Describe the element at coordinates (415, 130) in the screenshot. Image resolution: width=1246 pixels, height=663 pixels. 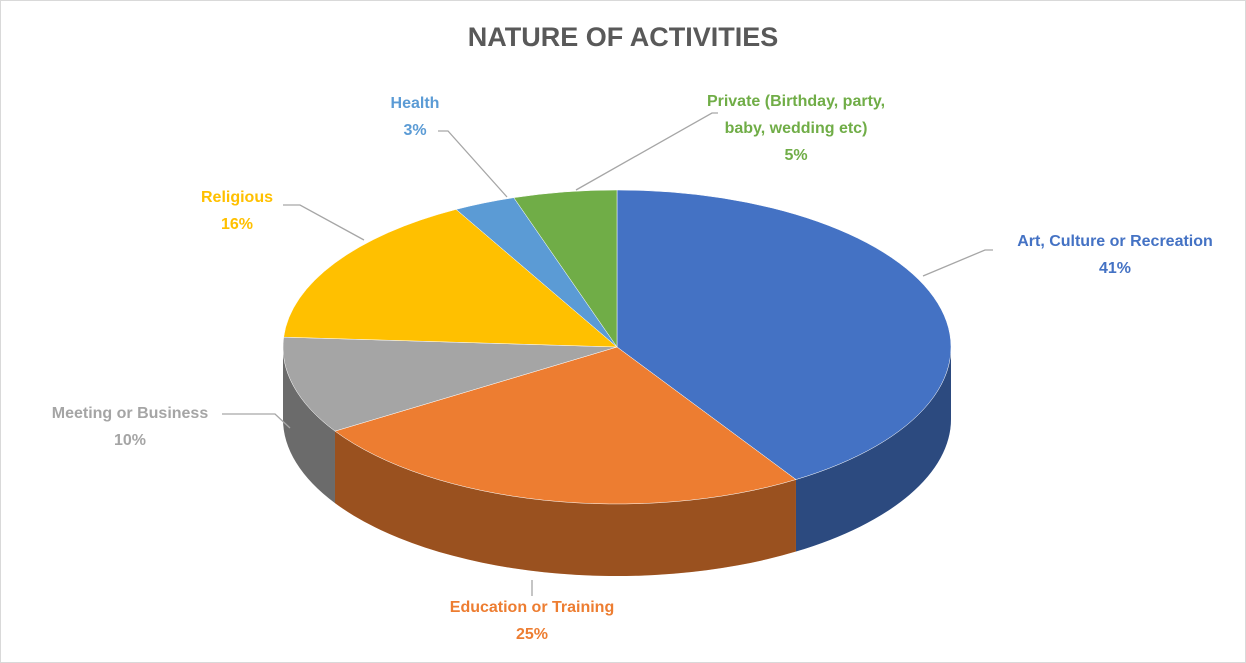
I see `value-label: 3%` at that location.